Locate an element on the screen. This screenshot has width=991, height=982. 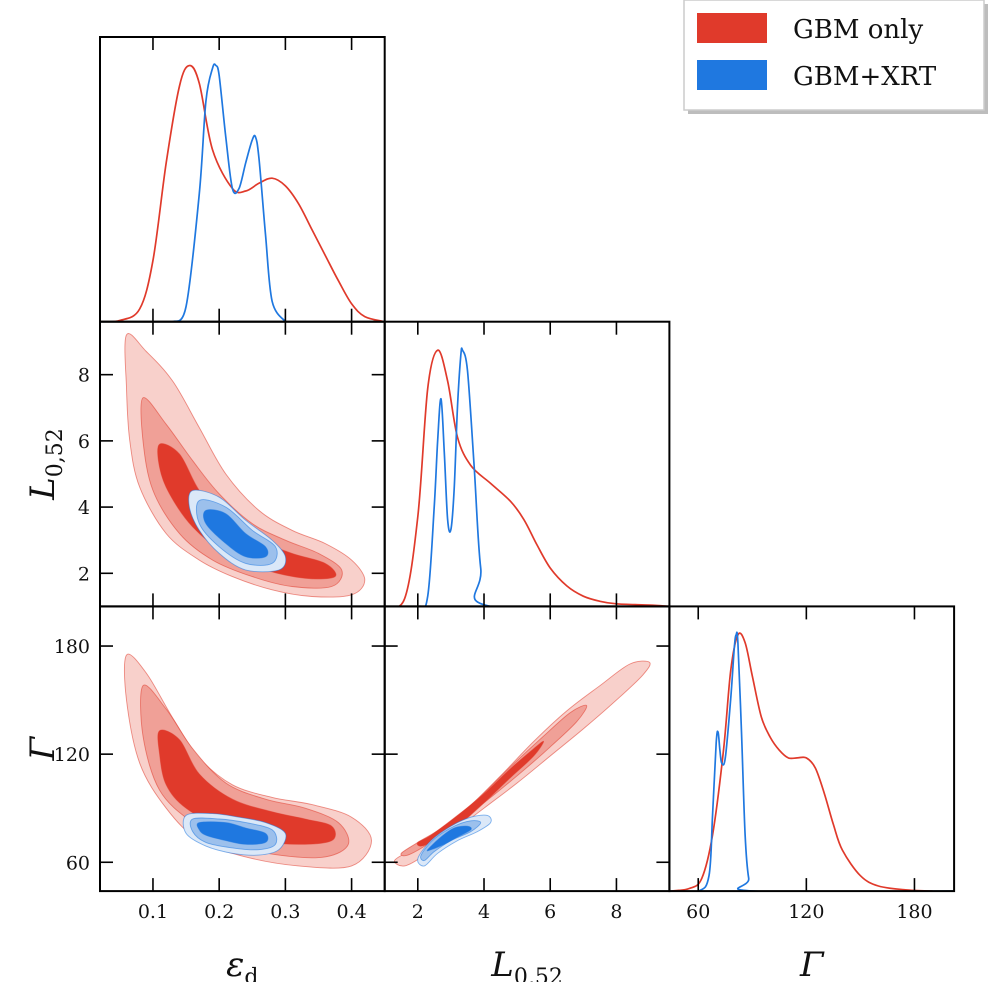
y-tick-label-Gamma: 60 is located at coordinates (78, 863).